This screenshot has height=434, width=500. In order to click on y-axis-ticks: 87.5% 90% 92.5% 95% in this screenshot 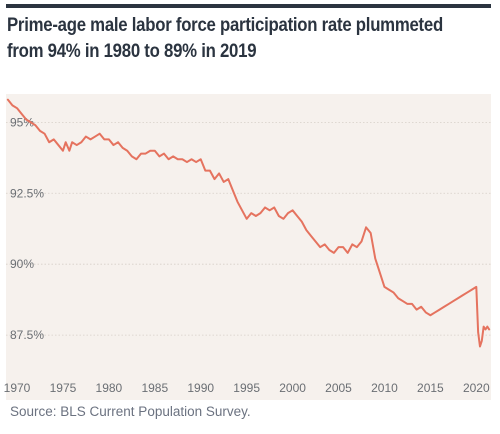, I will do `click(27, 228)`.